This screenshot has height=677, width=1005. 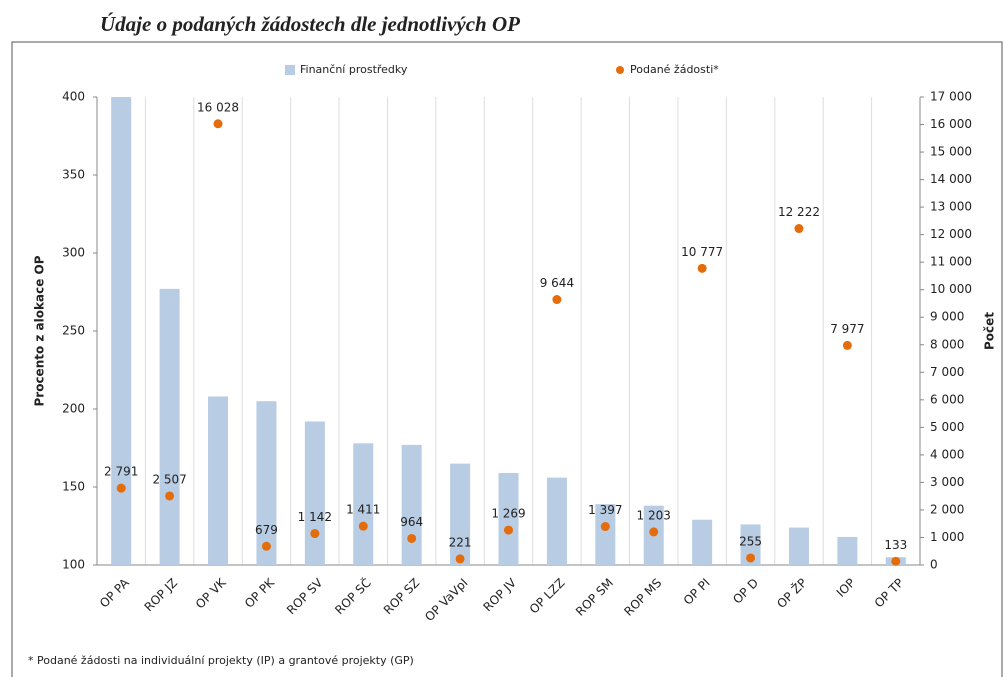 I want to click on y2-tick-label: 2 000, so click(x=947, y=509).